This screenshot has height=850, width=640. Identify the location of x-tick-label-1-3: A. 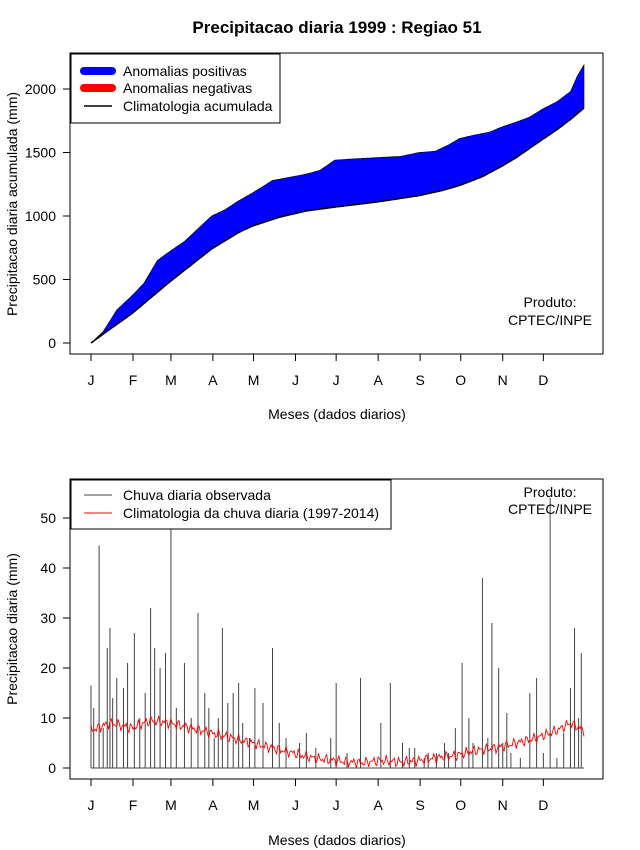
(213, 380).